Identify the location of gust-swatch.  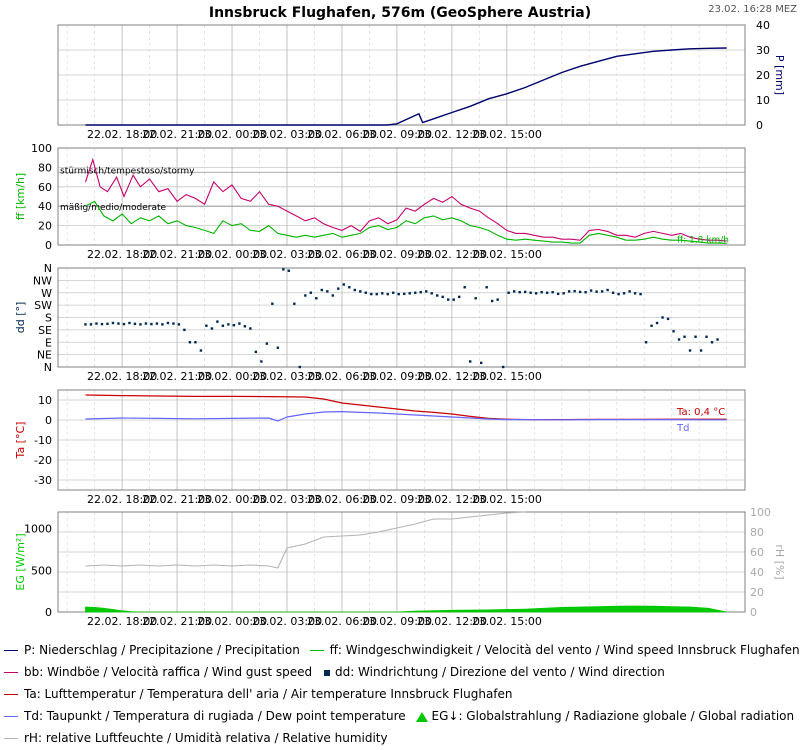
(11, 672).